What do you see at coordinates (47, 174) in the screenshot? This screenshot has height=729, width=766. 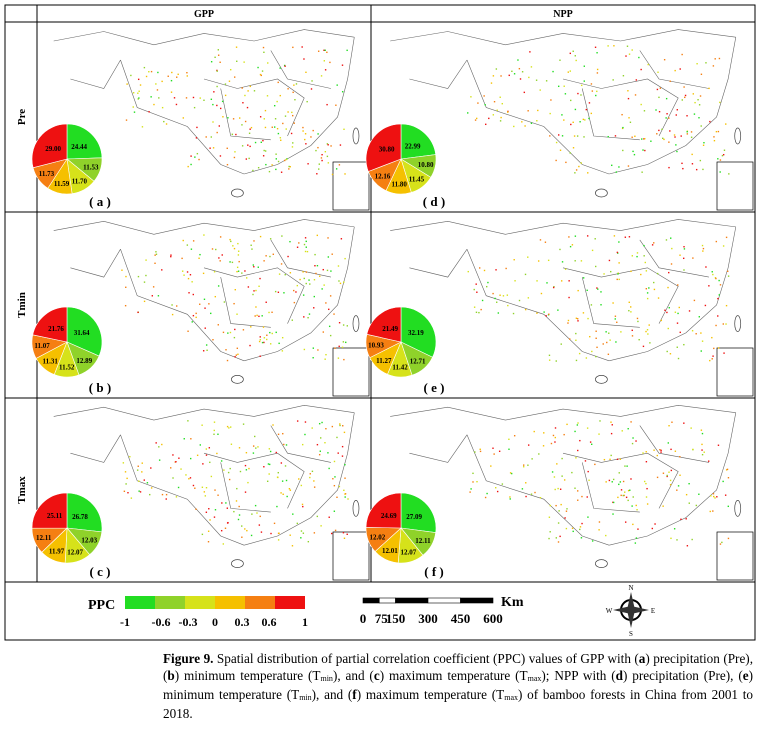 I see `pie-label: 11.73` at bounding box center [47, 174].